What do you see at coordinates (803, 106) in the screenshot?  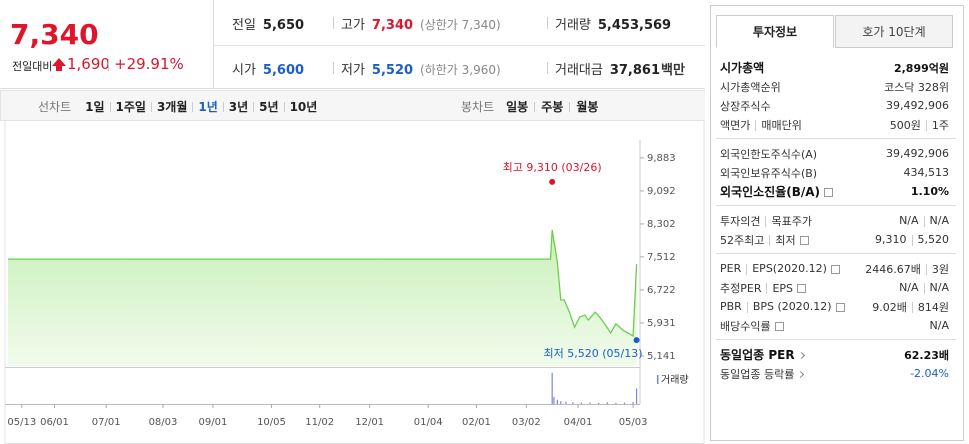 I see `info-label: 상장주식수` at bounding box center [803, 106].